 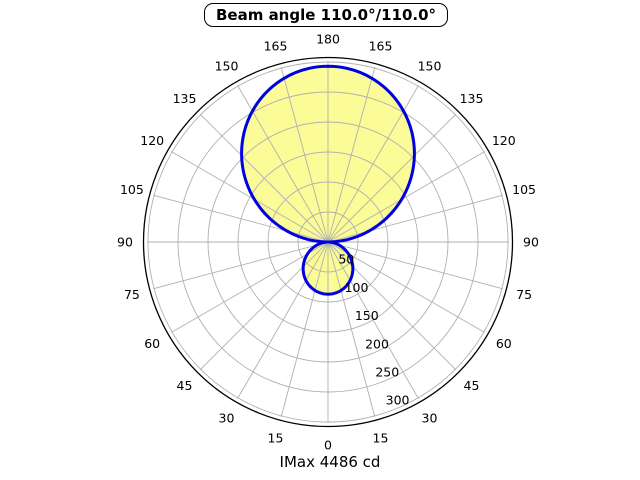 I want to click on r-tick-label: 100, so click(x=357, y=287).